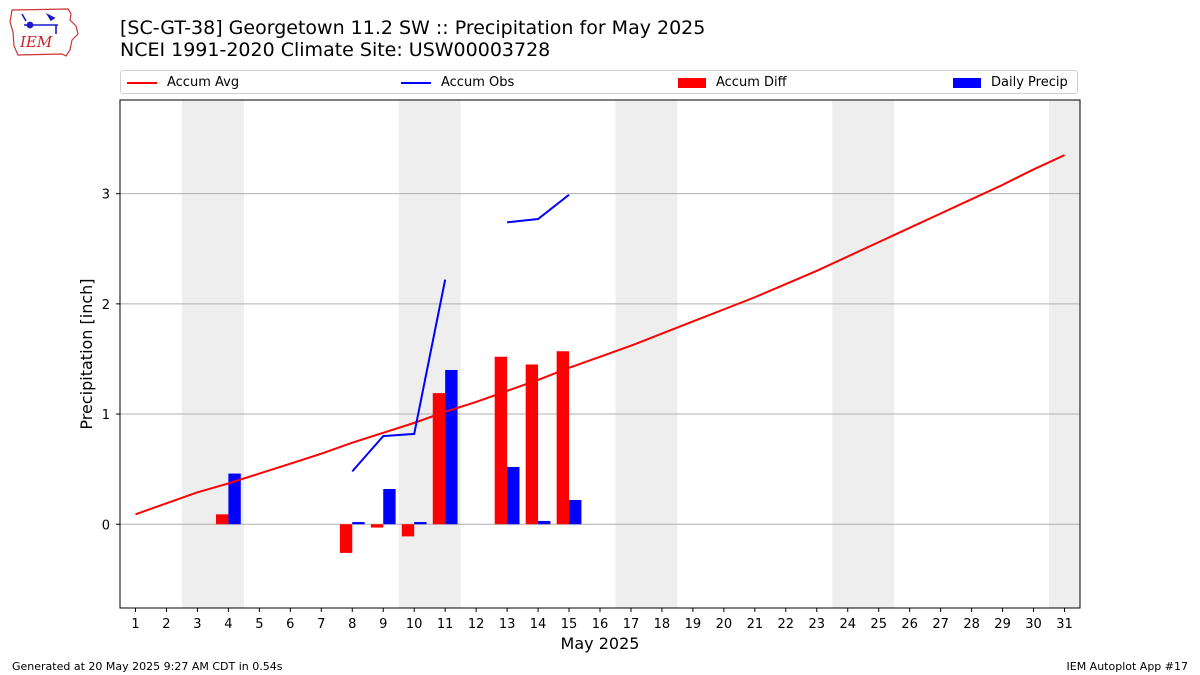 The height and width of the screenshot is (675, 1200). I want to click on x-tick-label: 9, so click(383, 624).